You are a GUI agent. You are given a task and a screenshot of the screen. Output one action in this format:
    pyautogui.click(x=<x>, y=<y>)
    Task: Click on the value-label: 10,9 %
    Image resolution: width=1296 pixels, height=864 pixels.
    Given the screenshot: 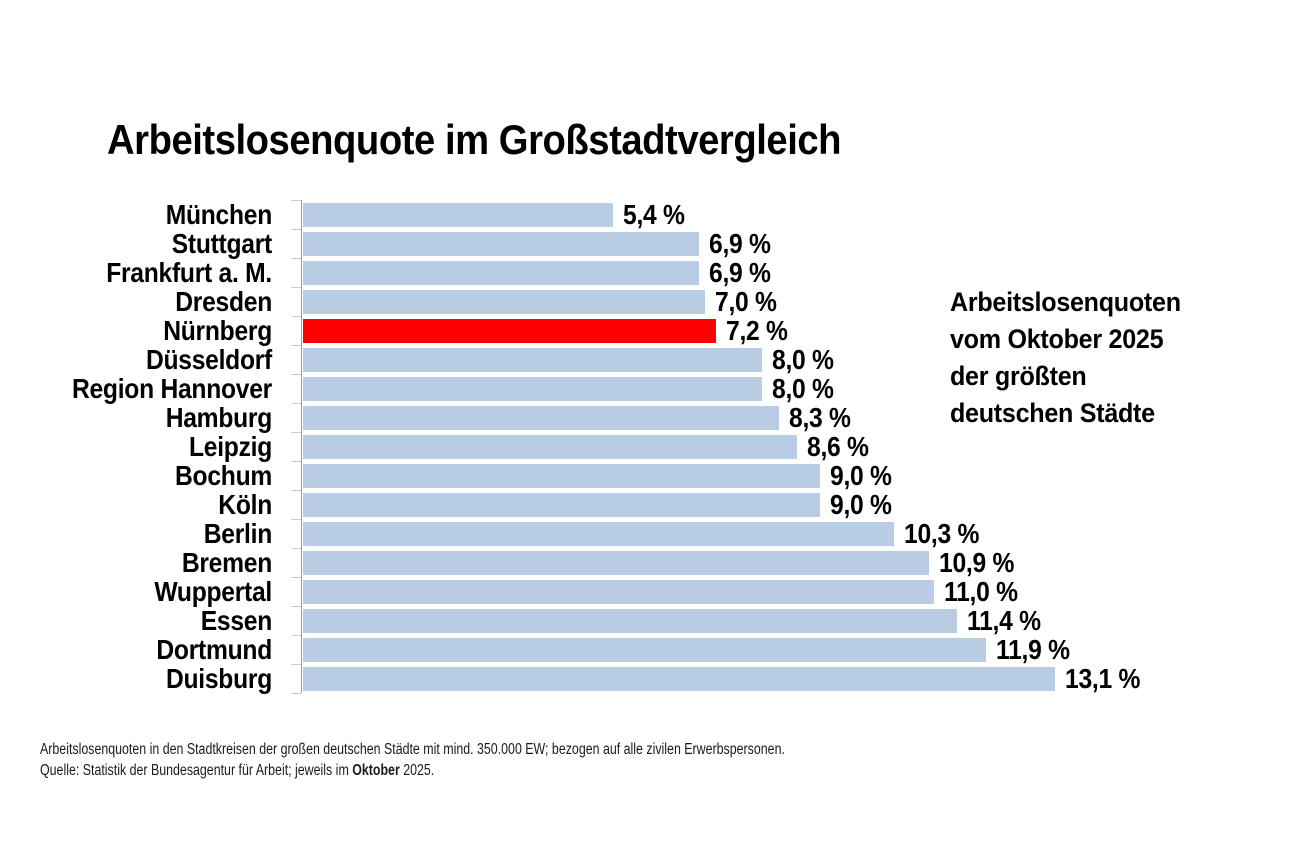 What is the action you would take?
    pyautogui.click(x=977, y=562)
    